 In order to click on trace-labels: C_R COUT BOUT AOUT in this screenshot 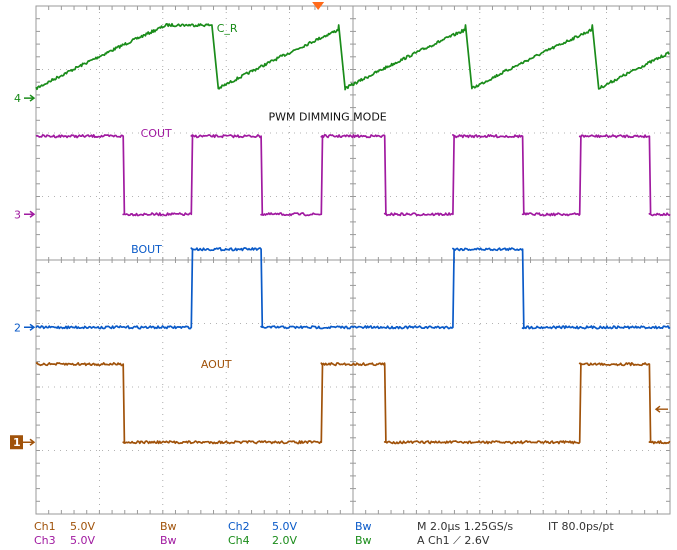, I will do `click(184, 196)`.